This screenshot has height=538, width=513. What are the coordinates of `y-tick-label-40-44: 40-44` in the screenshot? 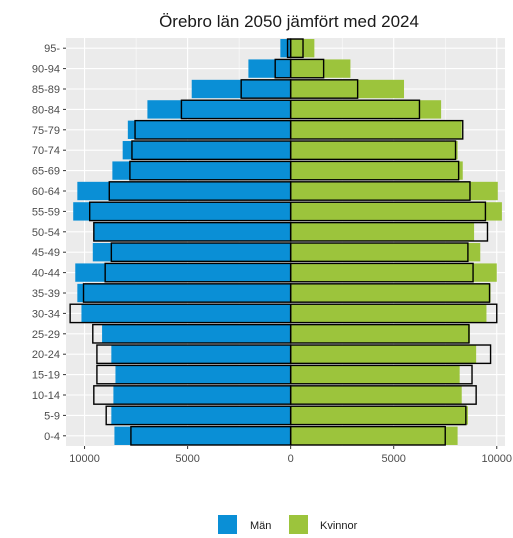 It's located at (46, 274).